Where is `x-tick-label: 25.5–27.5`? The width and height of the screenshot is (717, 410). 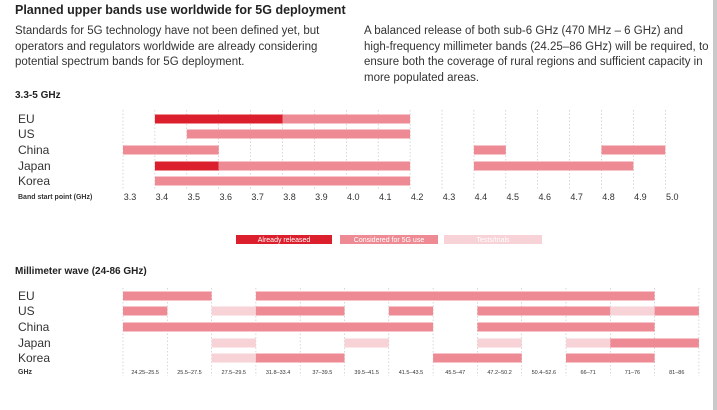 x-tick-label: 25.5–27.5 is located at coordinates (189, 373).